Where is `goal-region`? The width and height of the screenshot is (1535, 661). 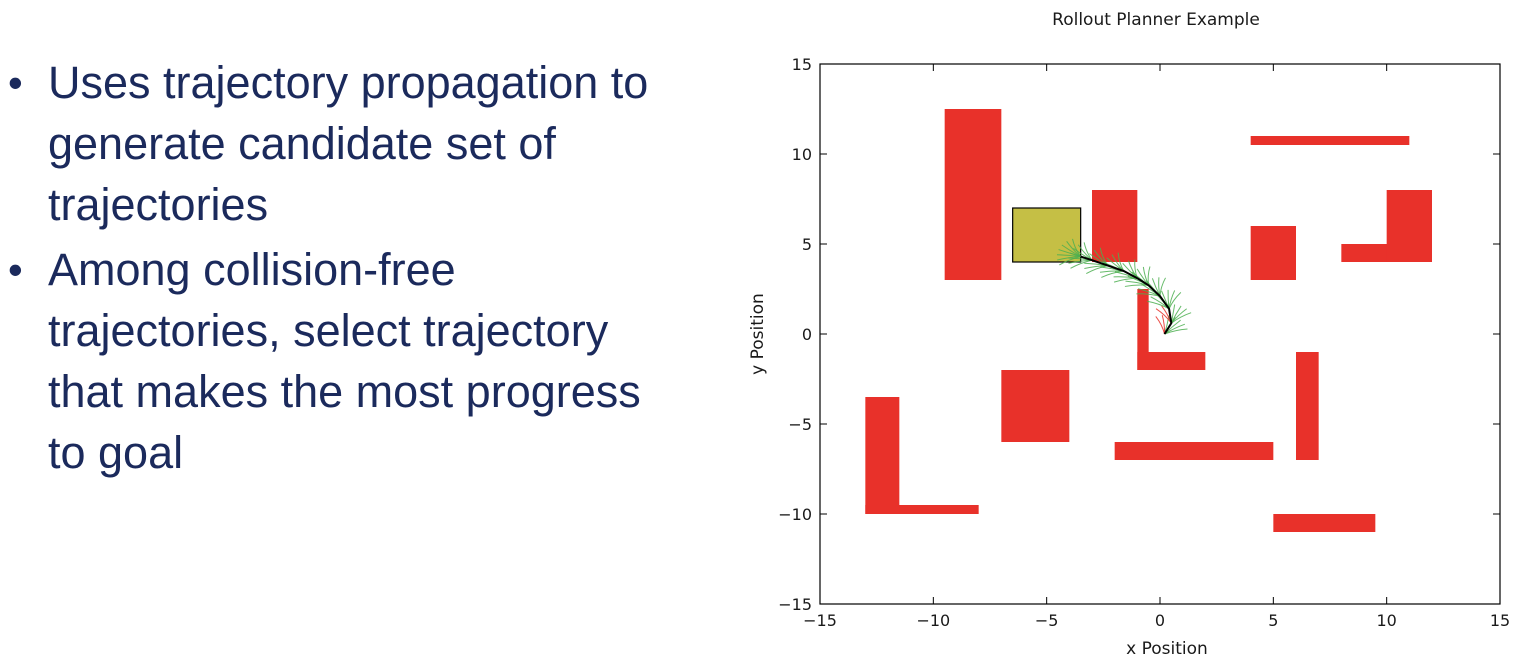
goal-region is located at coordinates (1047, 235).